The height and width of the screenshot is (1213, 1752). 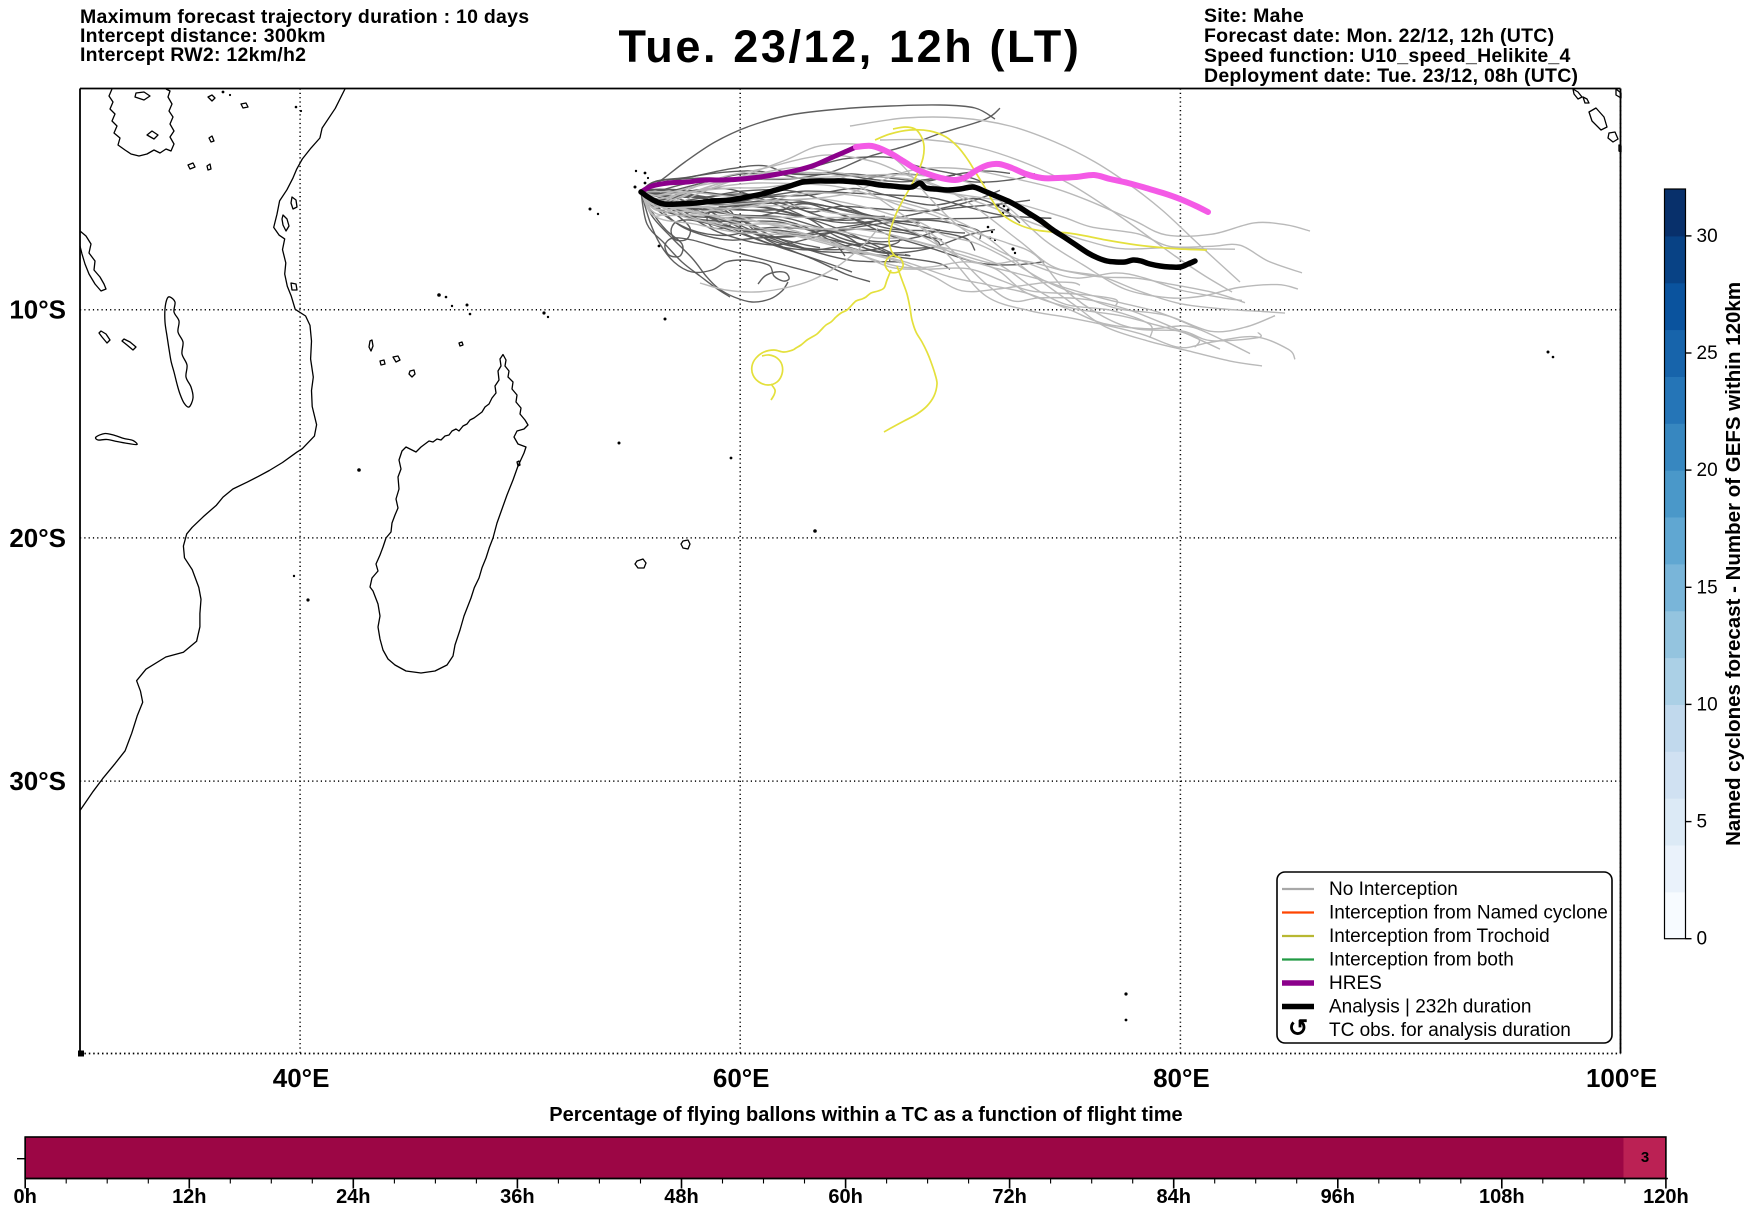 I want to click on svg-text:Speed function: U10_speed_Heli: Speed function: U10_speed_Helikite_4, so click(x=1387, y=56).